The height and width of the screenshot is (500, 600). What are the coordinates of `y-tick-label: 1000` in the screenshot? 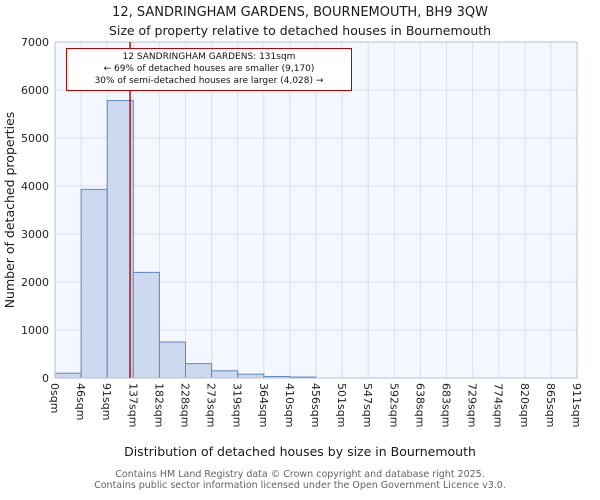 It's located at (35, 330).